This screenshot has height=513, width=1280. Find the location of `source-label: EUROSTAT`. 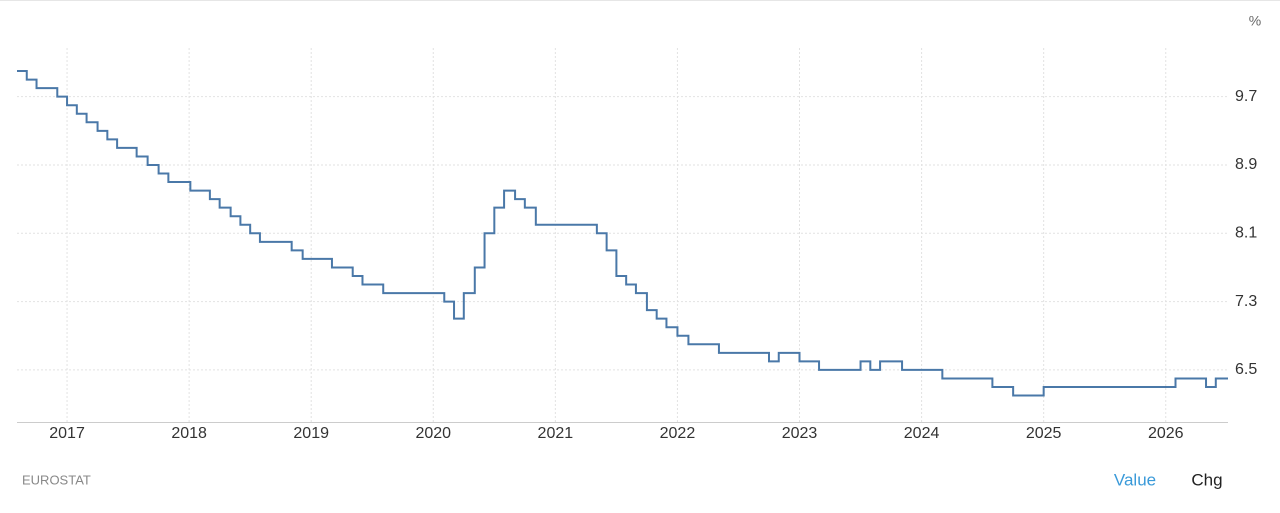

source-label: EUROSTAT is located at coordinates (56, 479).